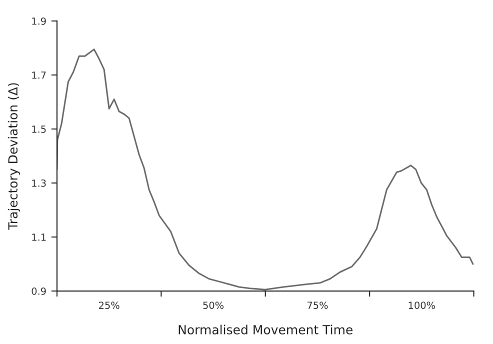 This screenshot has width=493, height=344. Describe the element at coordinates (265, 329) in the screenshot. I see `x-axis-title: Normalised Movement Time` at that location.